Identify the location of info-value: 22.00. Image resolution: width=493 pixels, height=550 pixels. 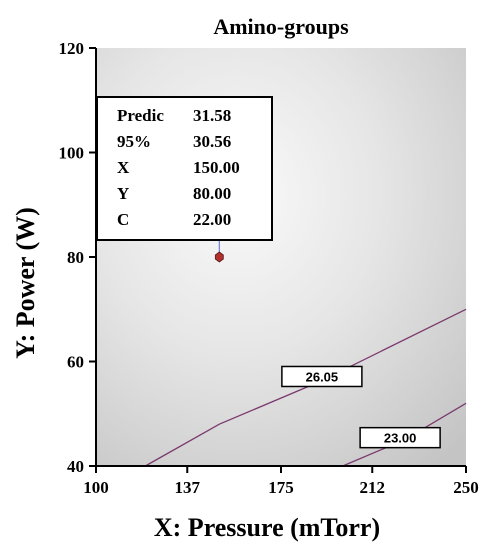
(212, 219).